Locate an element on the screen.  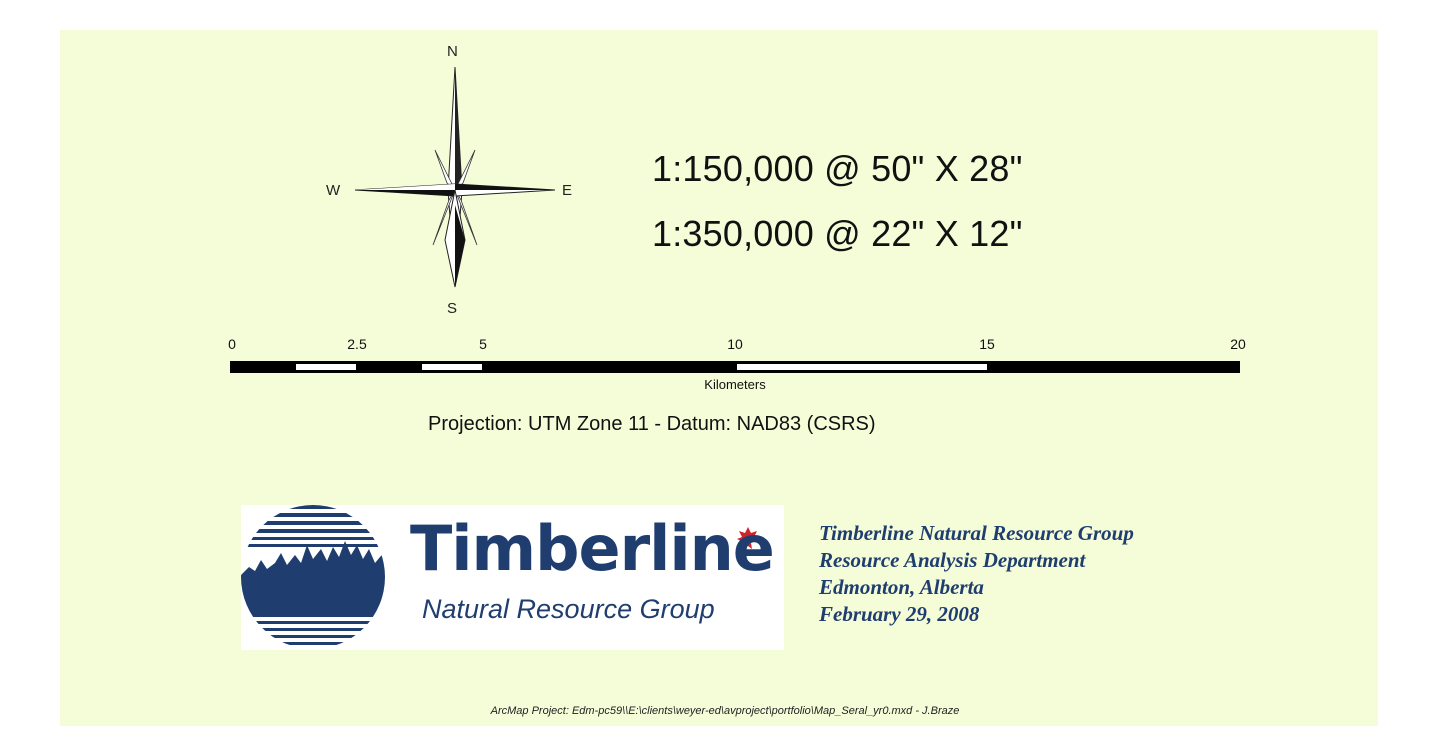
org-date: February 29, 2008 is located at coordinates (899, 614).